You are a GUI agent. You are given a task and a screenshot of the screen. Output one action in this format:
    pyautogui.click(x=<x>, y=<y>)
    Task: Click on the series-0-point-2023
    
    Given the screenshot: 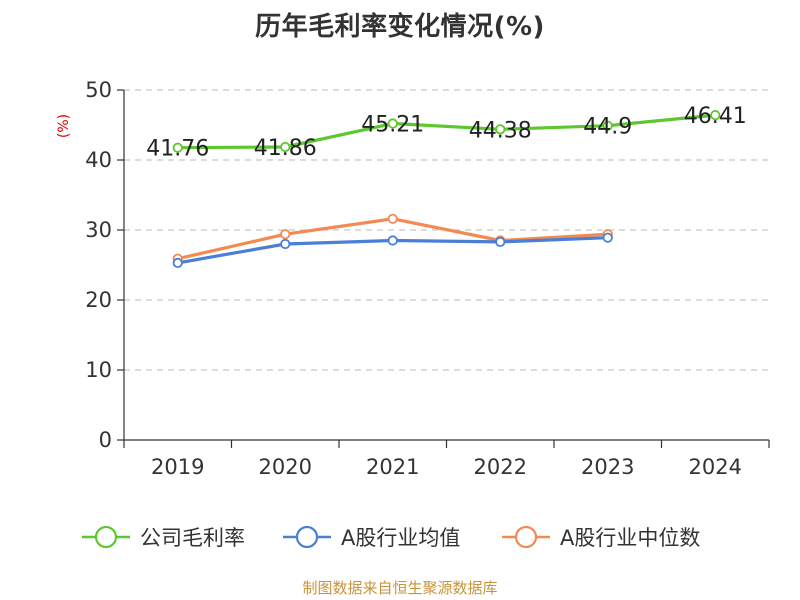 What is the action you would take?
    pyautogui.click(x=607, y=125)
    